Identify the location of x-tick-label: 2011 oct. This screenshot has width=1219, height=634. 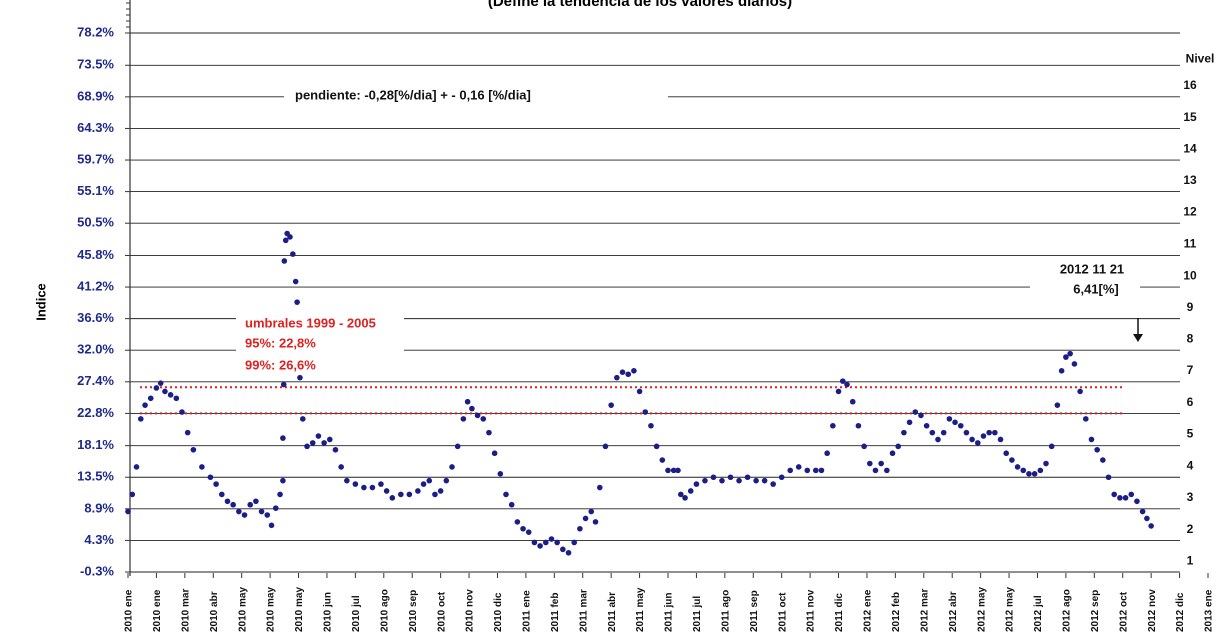
(782, 612).